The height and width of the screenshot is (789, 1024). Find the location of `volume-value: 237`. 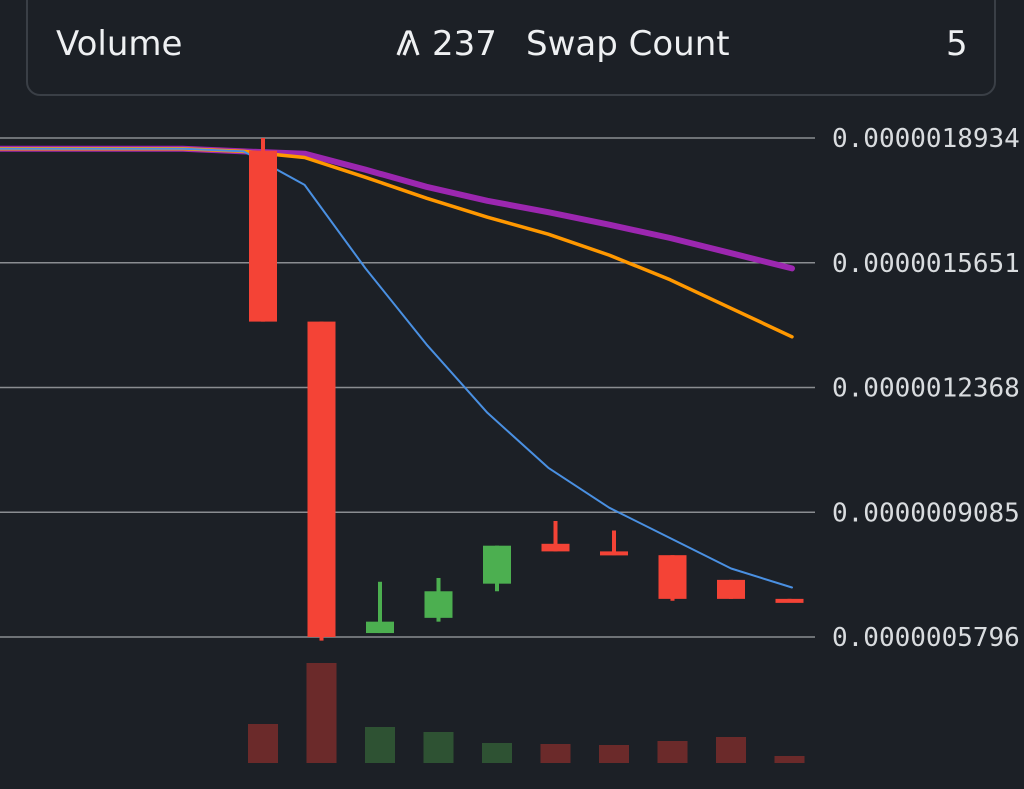

volume-value: 237 is located at coordinates (464, 44).